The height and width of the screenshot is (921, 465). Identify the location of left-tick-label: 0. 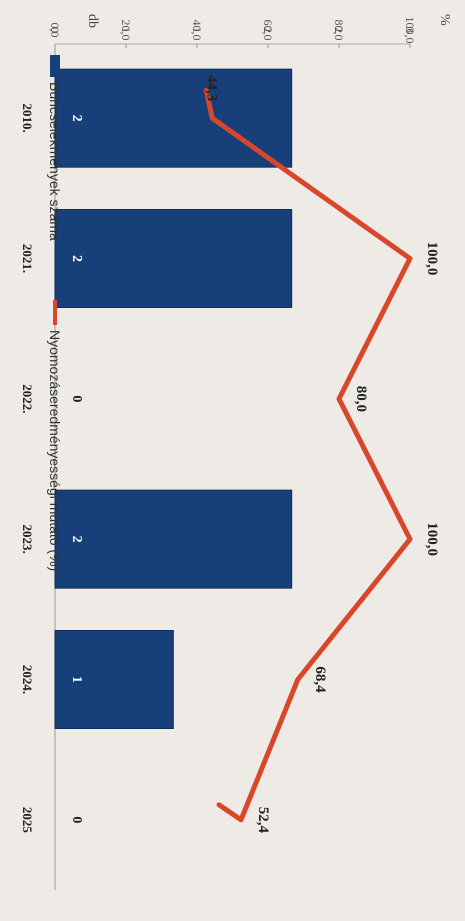
(55, 30).